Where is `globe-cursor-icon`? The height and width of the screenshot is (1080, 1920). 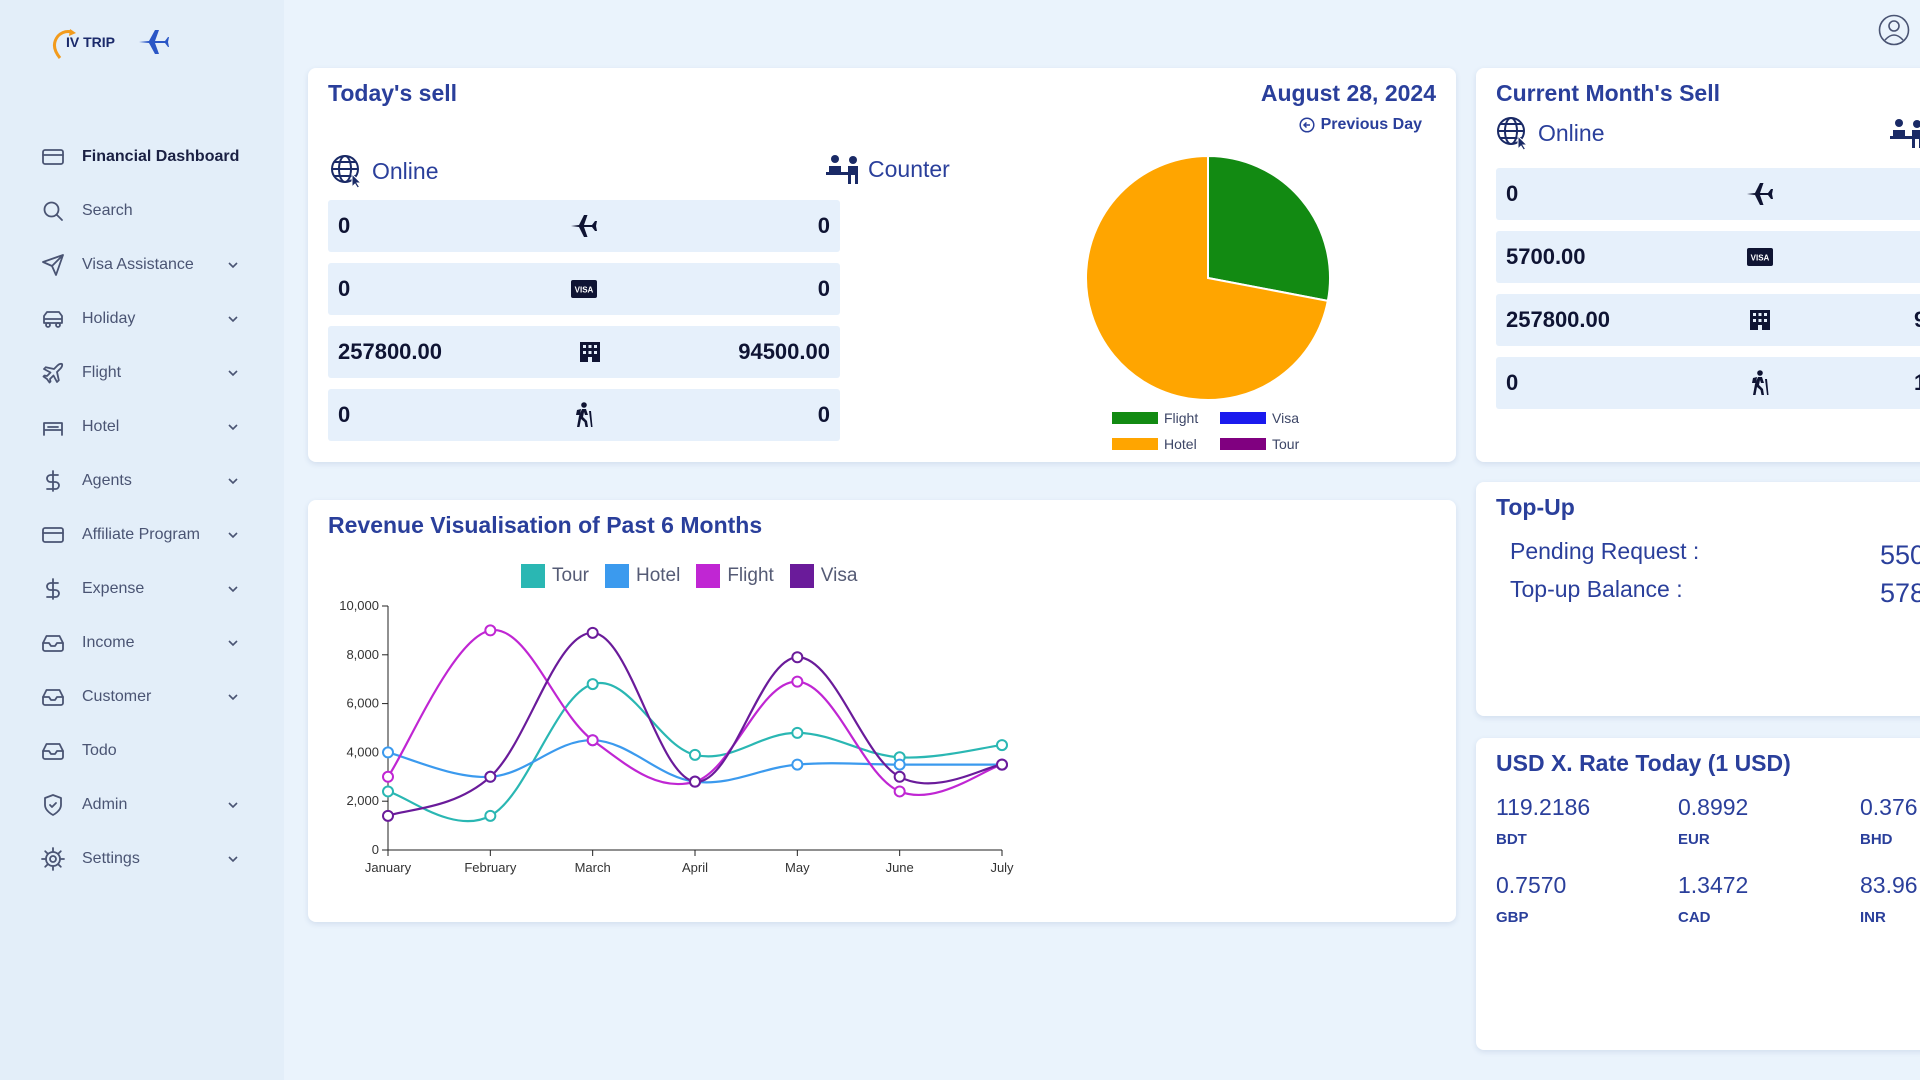
globe-cursor-icon is located at coordinates (1513, 133).